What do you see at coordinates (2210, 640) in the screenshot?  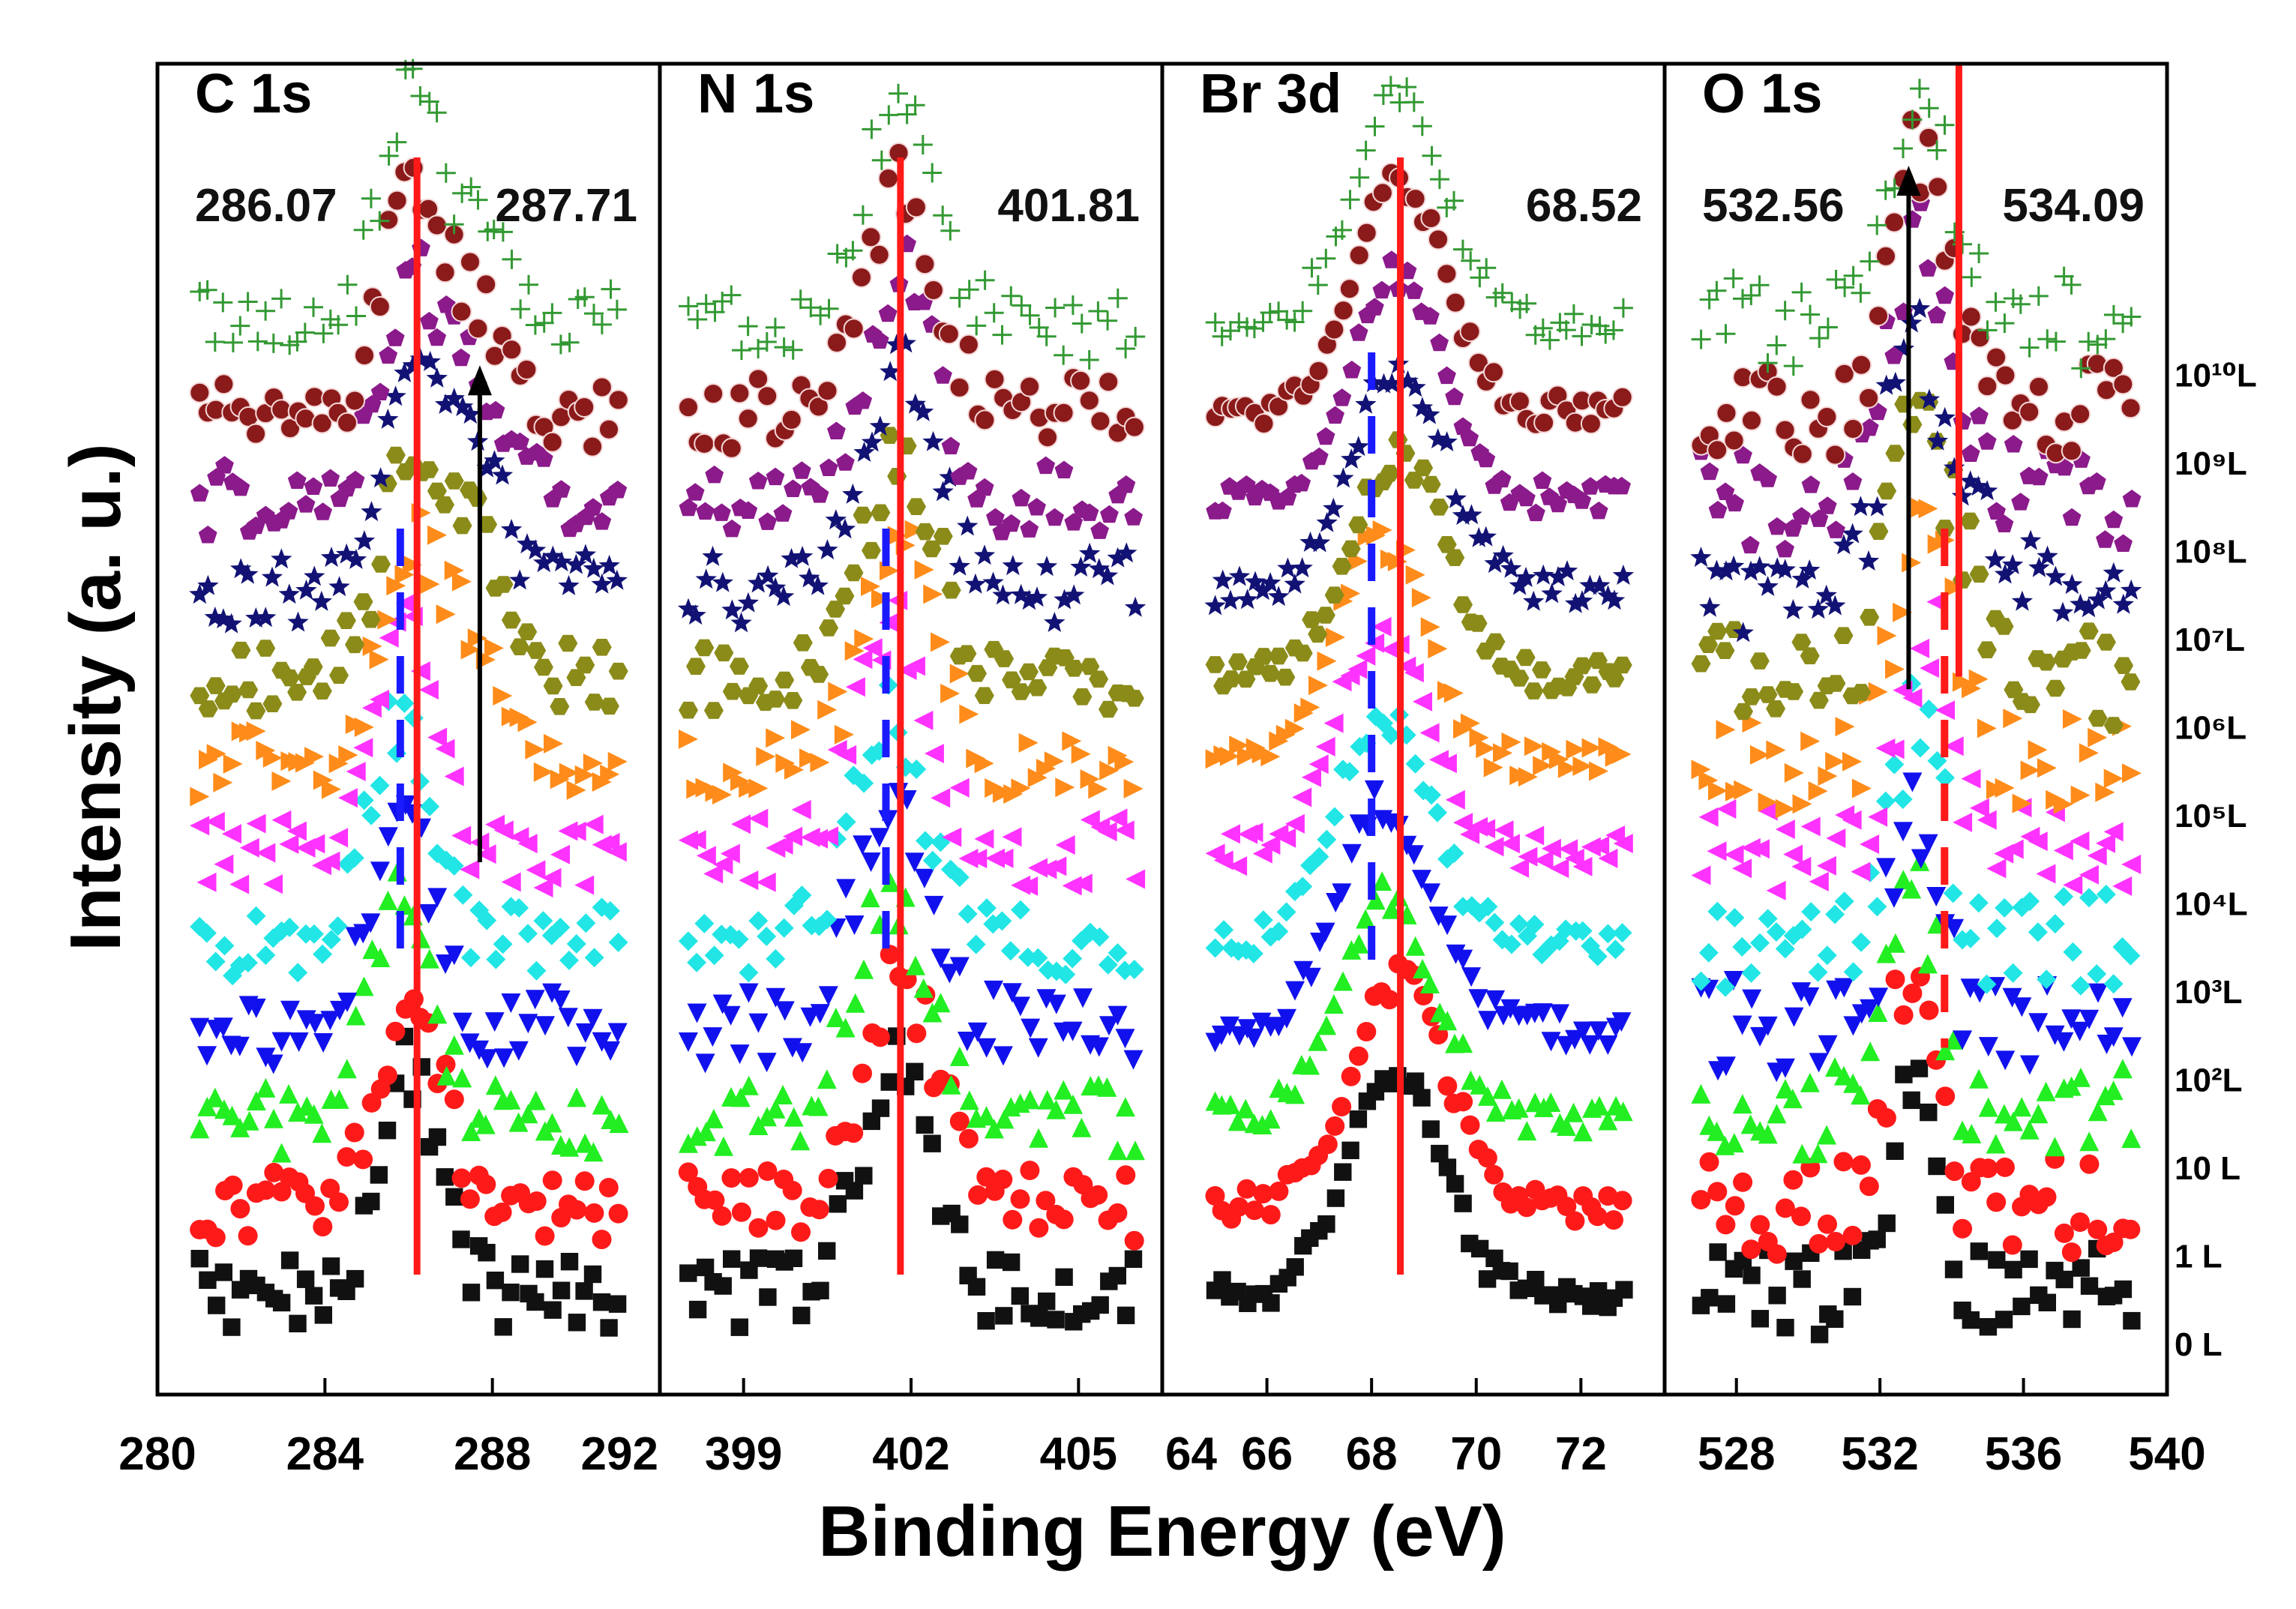 I see `dose-label: 10⁷L` at bounding box center [2210, 640].